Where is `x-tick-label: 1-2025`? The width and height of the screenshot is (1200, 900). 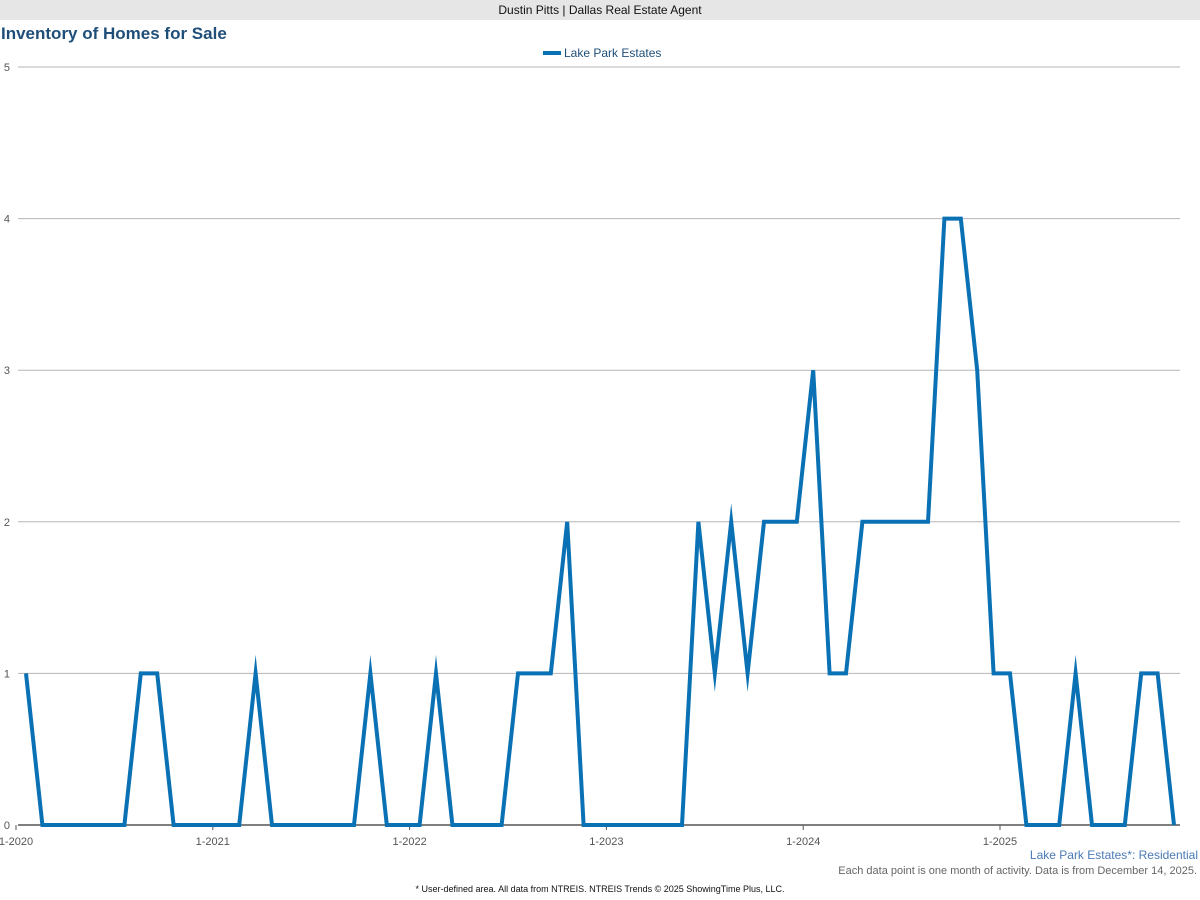
x-tick-label: 1-2025 is located at coordinates (1000, 842).